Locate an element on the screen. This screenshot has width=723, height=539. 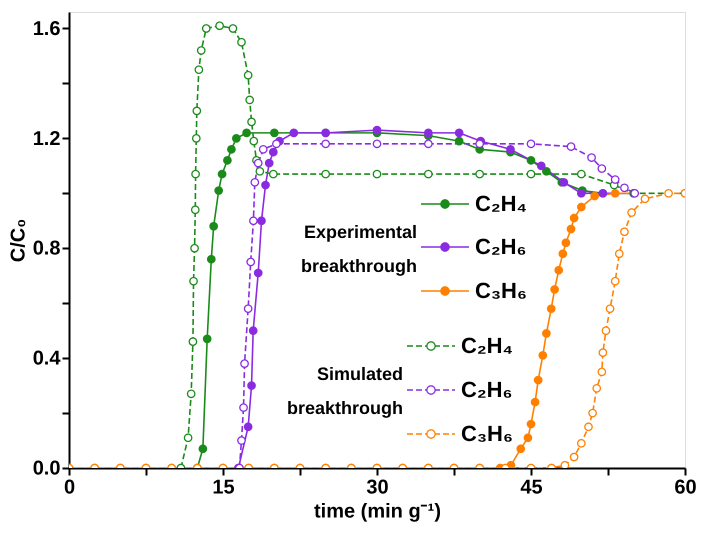
y-tick-label: 0.8 is located at coordinates (46, 249).